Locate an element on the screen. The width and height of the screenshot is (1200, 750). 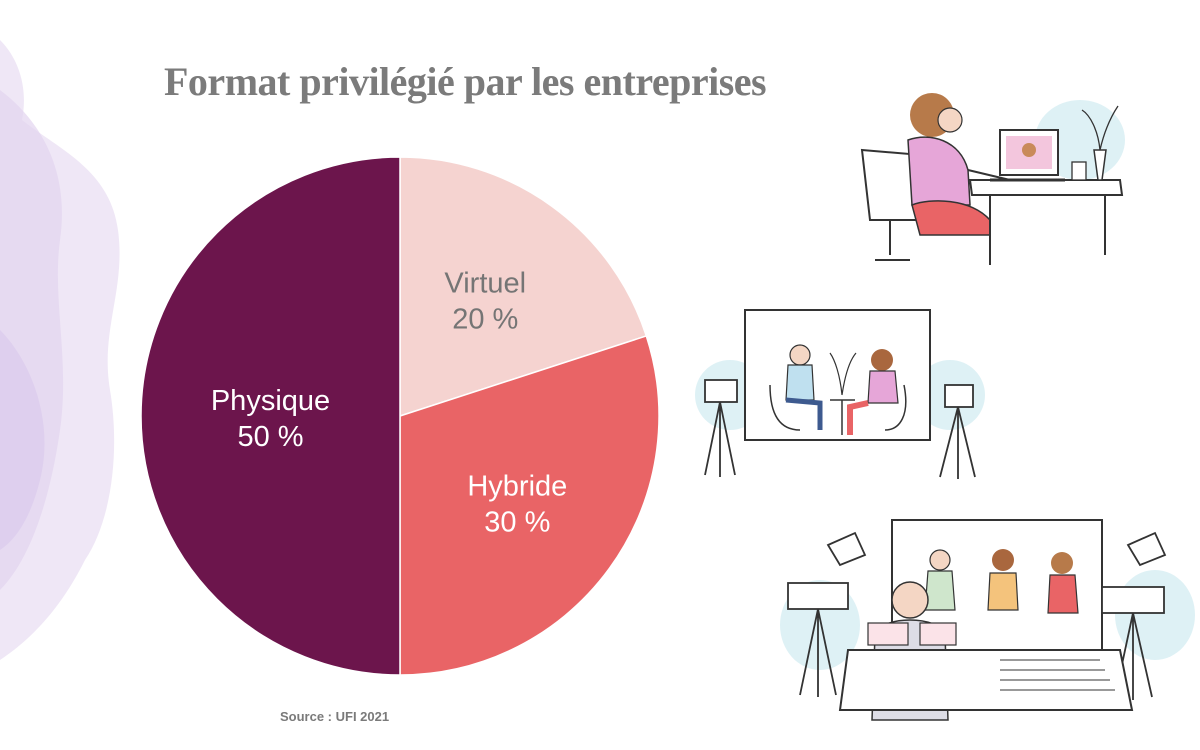
slice-label-physique: Physique is located at coordinates (270, 401).